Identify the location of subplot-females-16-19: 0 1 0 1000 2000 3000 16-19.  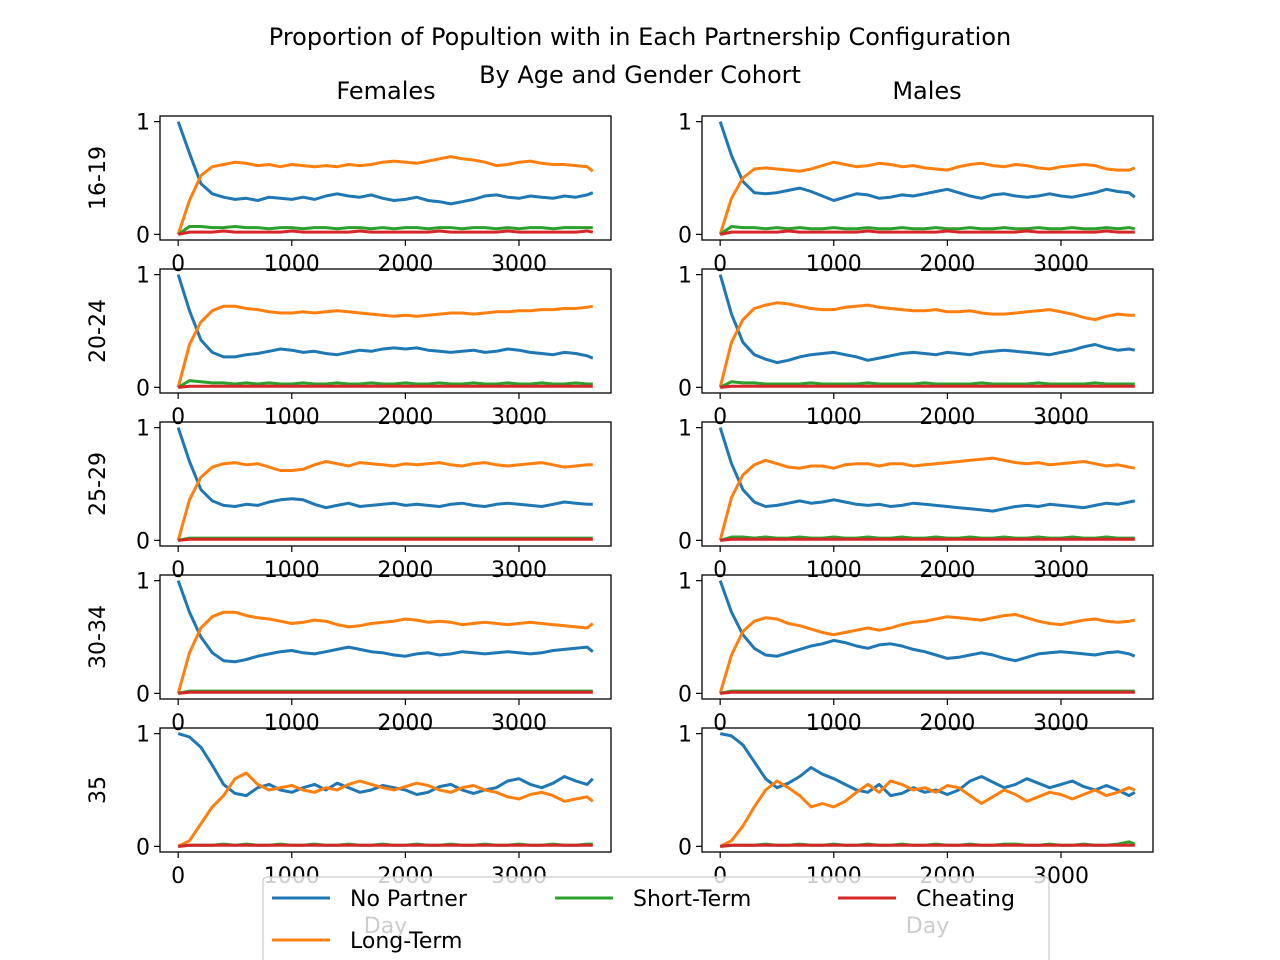
(349, 194).